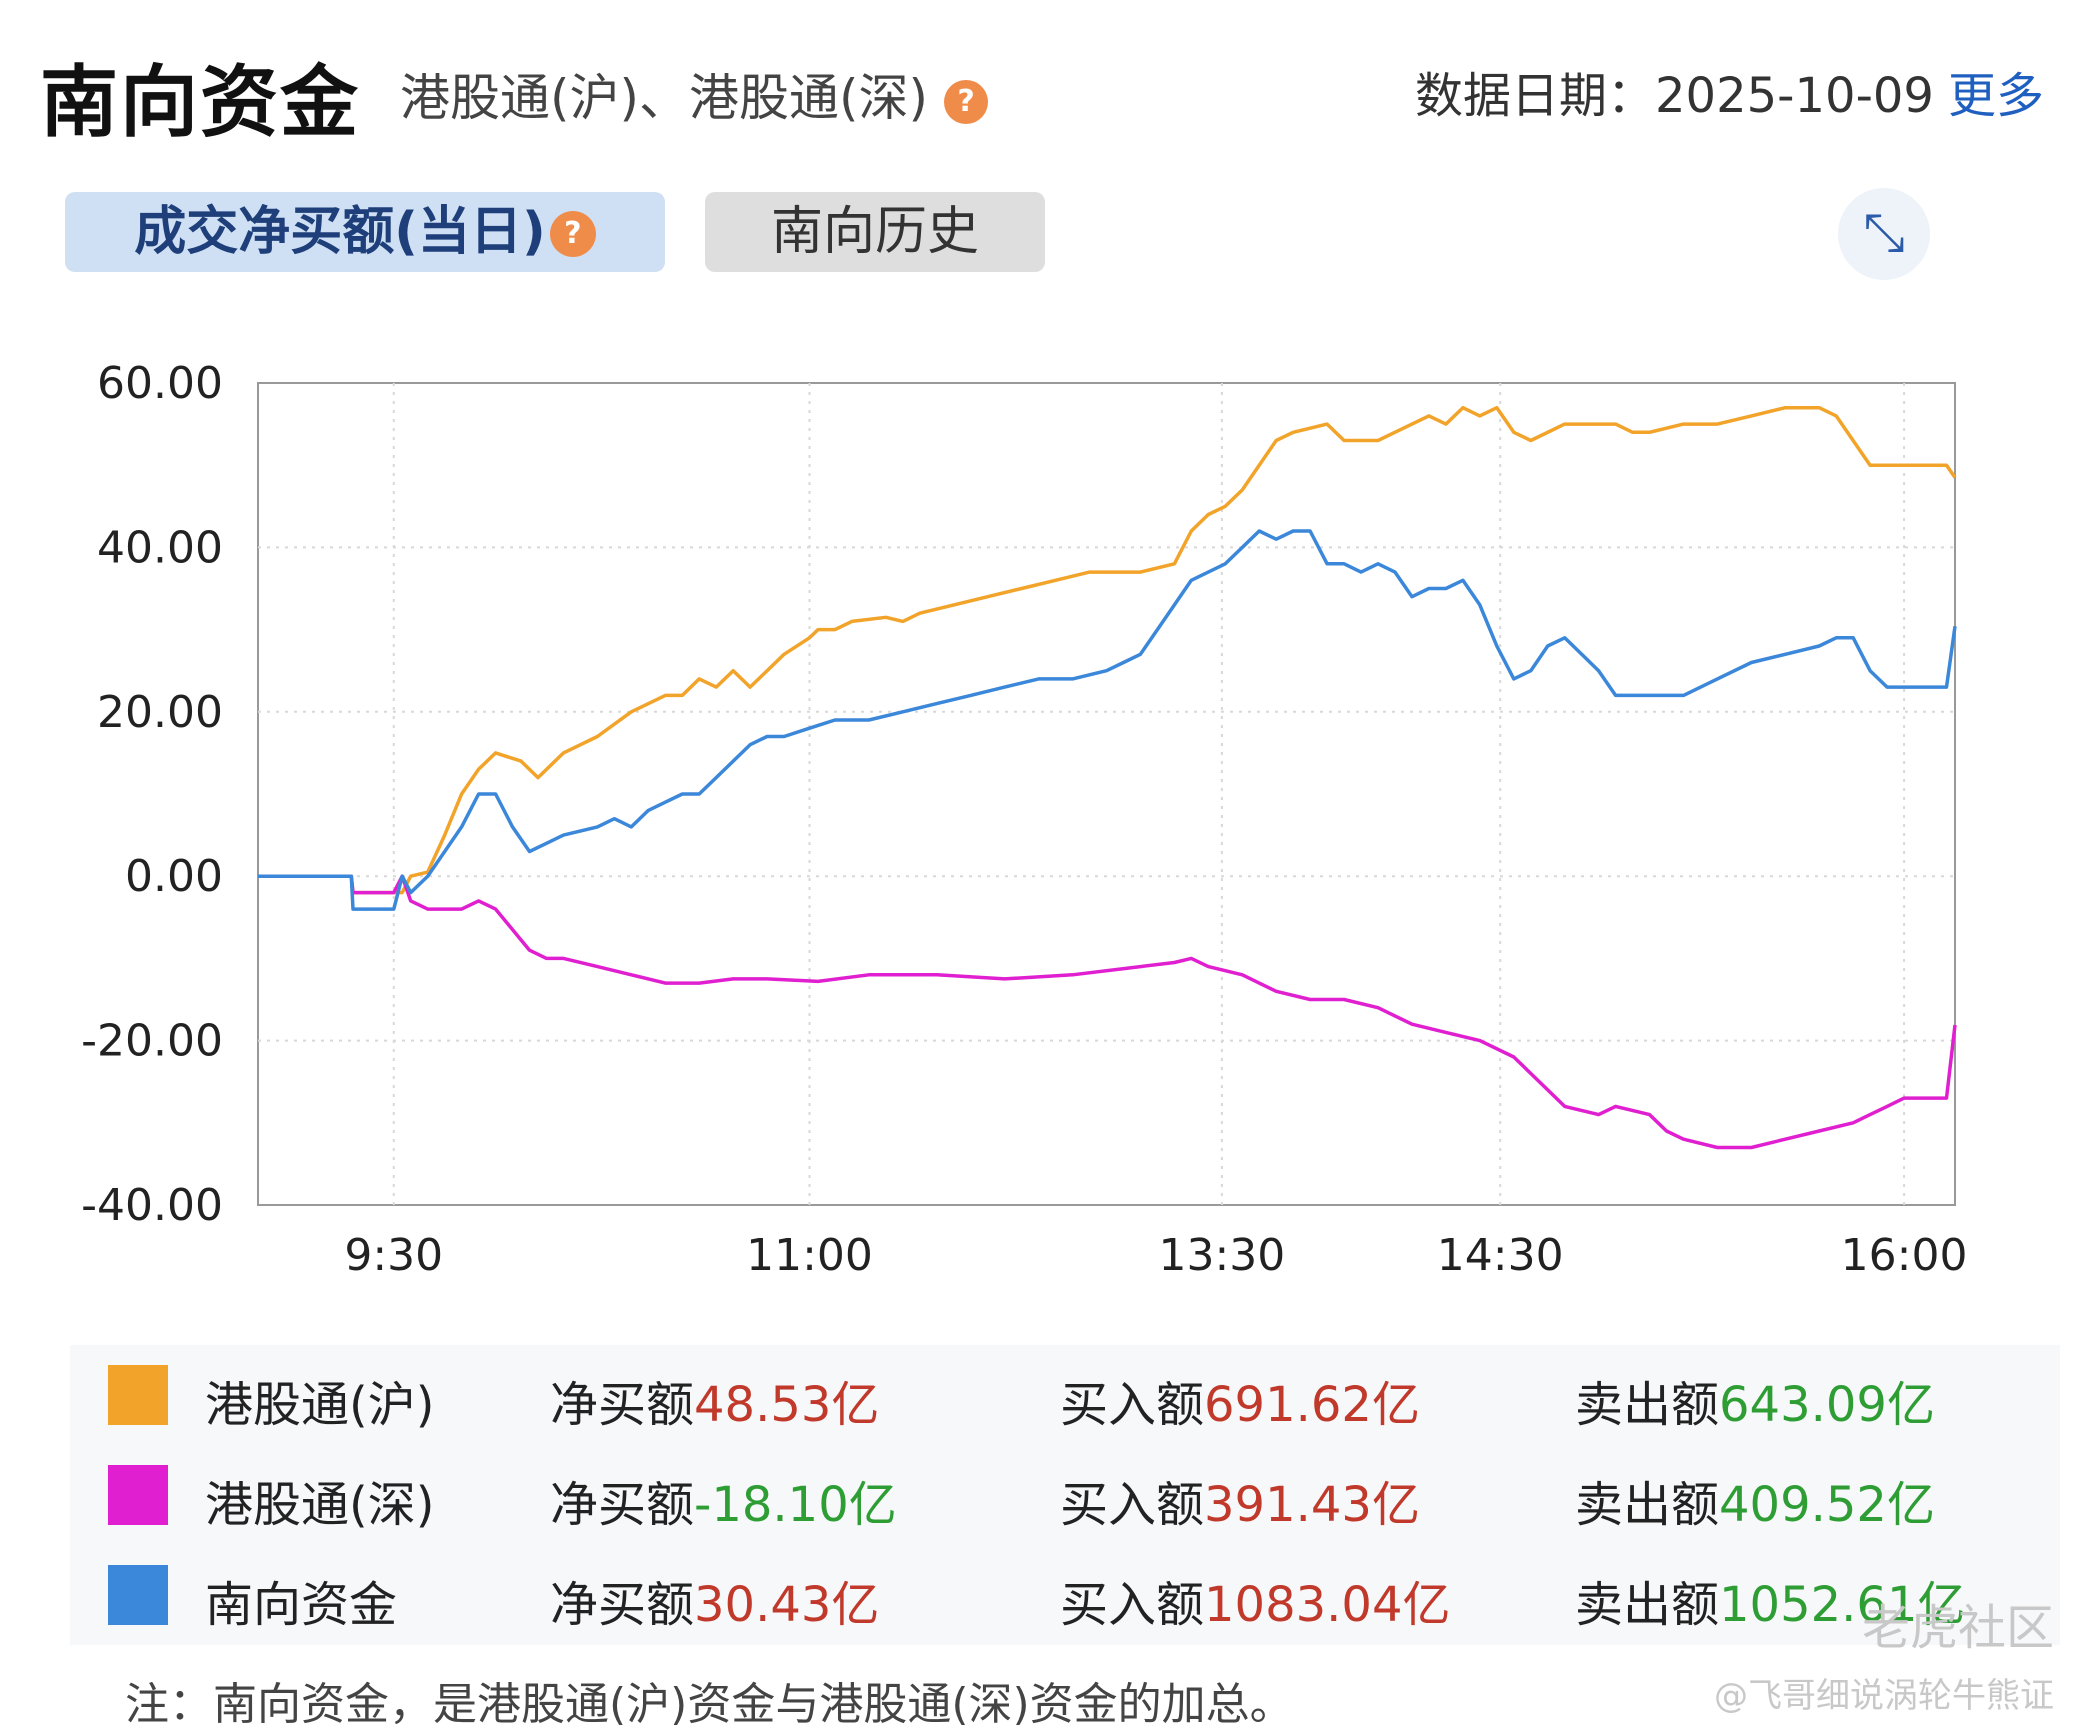  I want to click on net-buy: 净买额48.53亿, so click(714, 1400).